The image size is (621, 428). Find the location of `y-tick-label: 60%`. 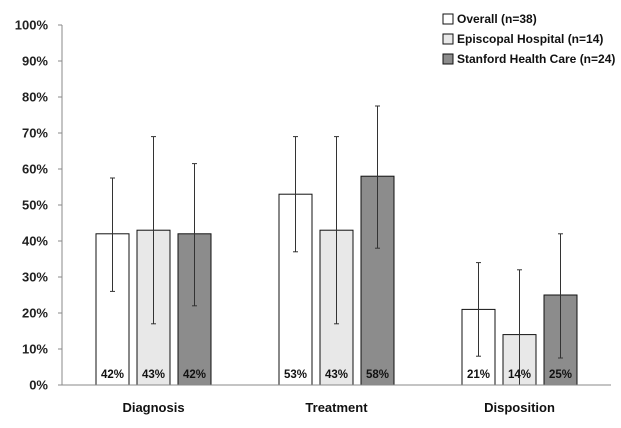

y-tick-label: 60% is located at coordinates (35, 169).